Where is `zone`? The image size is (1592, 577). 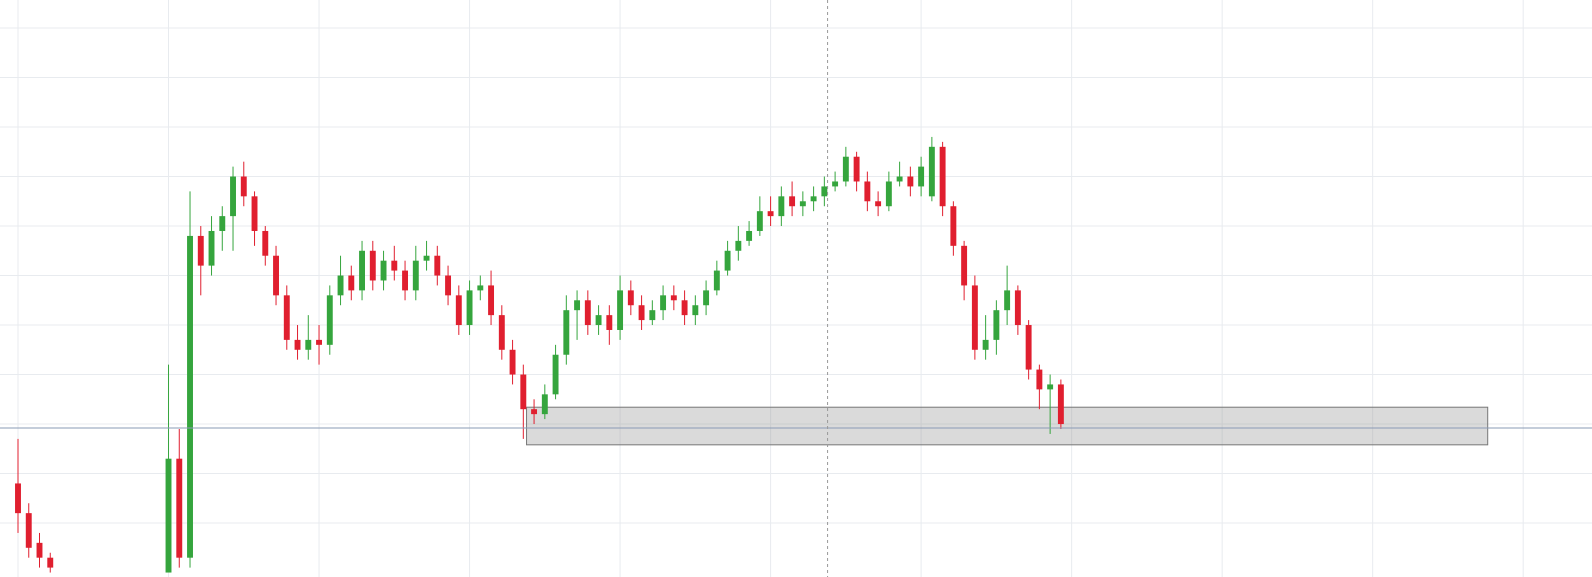
zone is located at coordinates (1007, 426).